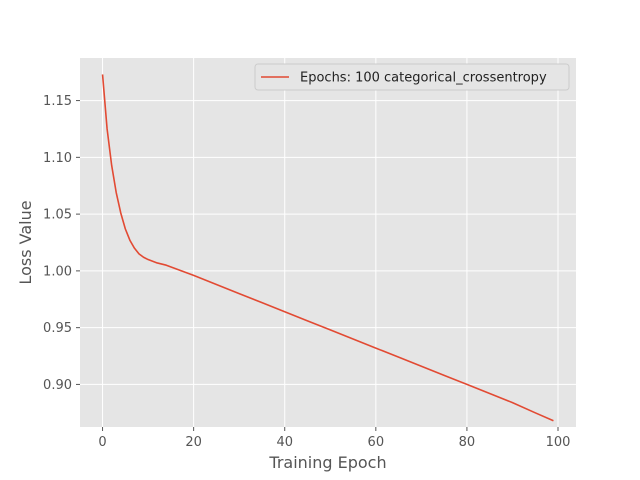 Image resolution: width=640 pixels, height=480 pixels. Describe the element at coordinates (423, 78) in the screenshot. I see `legend-entry: Epochs: 100 categorical_crossentropy` at that location.